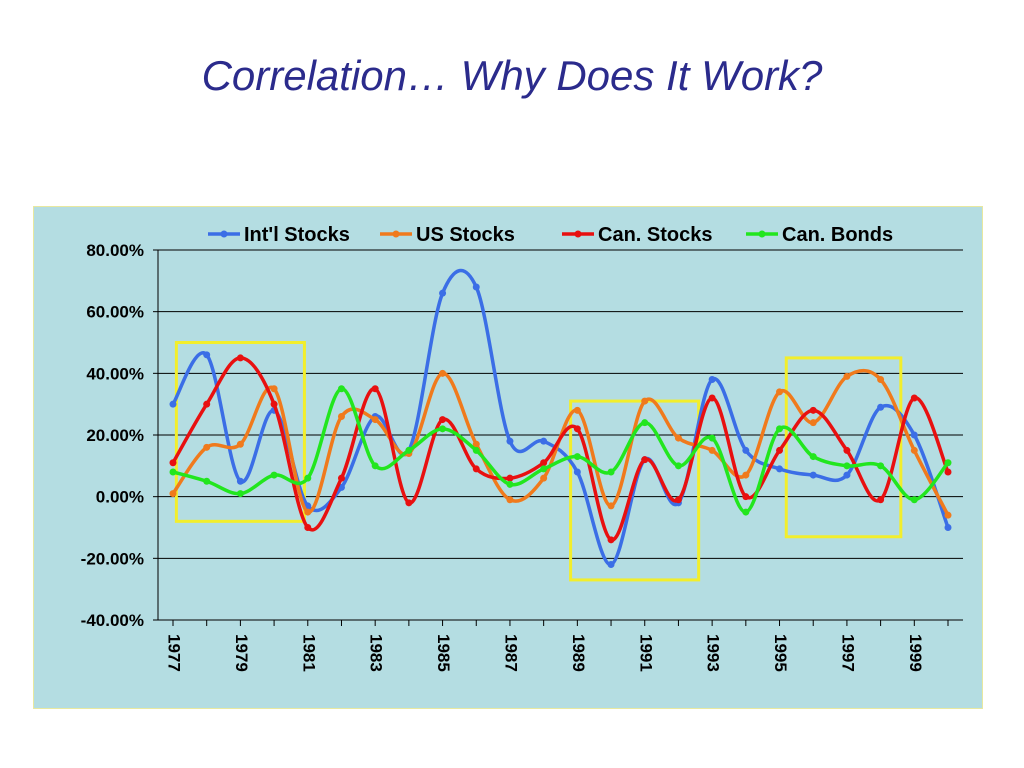 The height and width of the screenshot is (768, 1024). What do you see at coordinates (112, 558) in the screenshot?
I see `y-tick-label: -20.00%` at bounding box center [112, 558].